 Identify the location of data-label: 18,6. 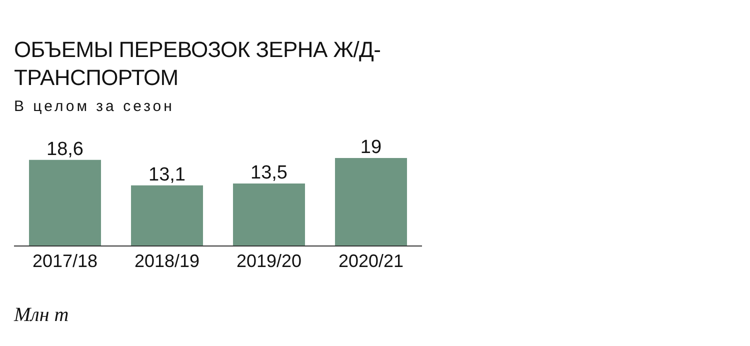
(65, 149).